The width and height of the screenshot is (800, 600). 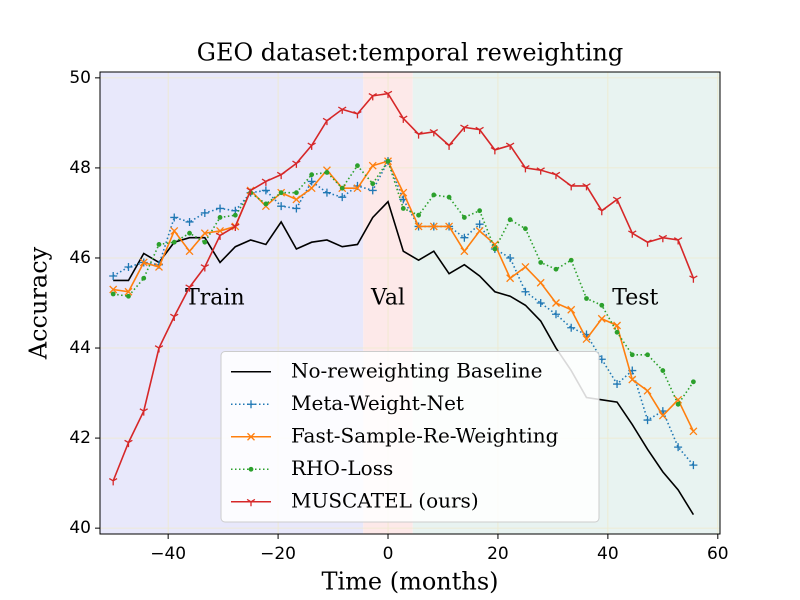 What do you see at coordinates (498, 554) in the screenshot?
I see `x-tick-label: 20` at bounding box center [498, 554].